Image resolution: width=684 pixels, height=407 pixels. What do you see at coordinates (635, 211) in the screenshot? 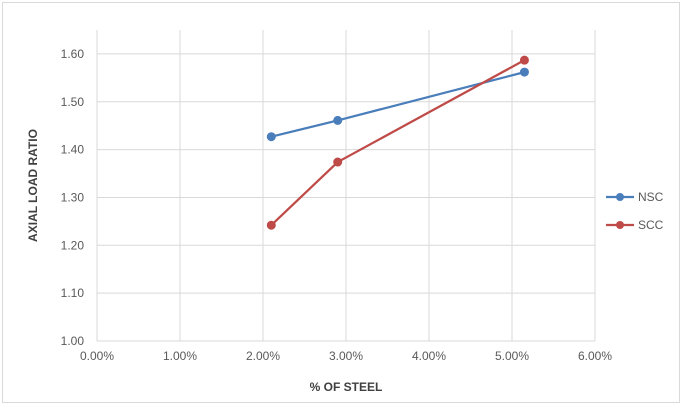
I see `legend: NSC SCC` at bounding box center [635, 211].